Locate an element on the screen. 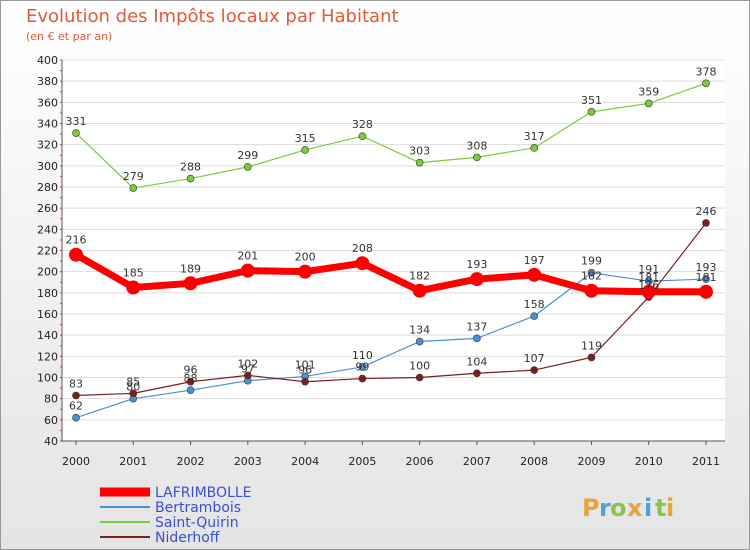  data-label: 331 is located at coordinates (76, 121).